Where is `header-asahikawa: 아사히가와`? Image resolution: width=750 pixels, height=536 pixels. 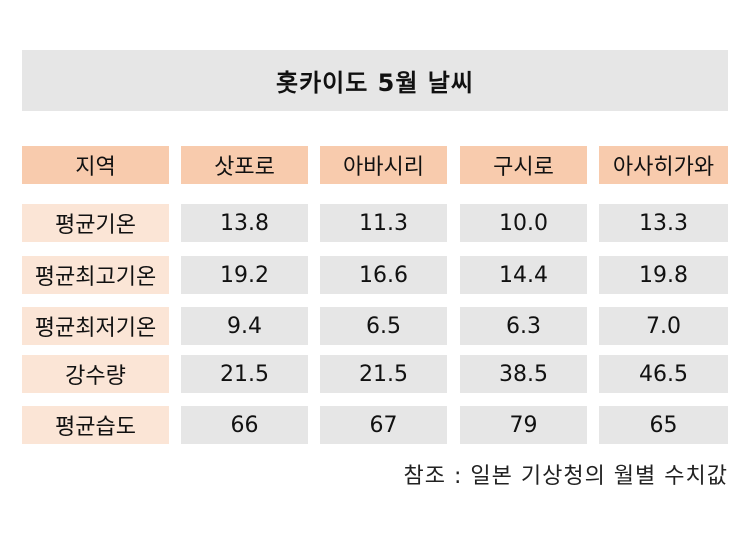 header-asahikawa: 아사히가와 is located at coordinates (663, 165).